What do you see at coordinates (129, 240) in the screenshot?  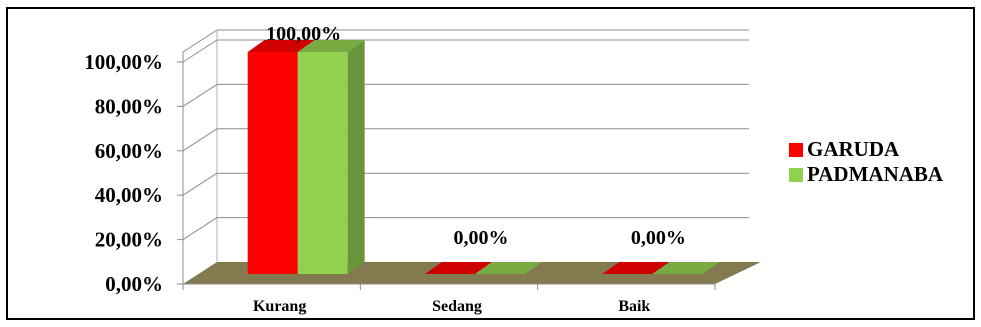 I see `y-tick-label: 20,00%` at bounding box center [129, 240].